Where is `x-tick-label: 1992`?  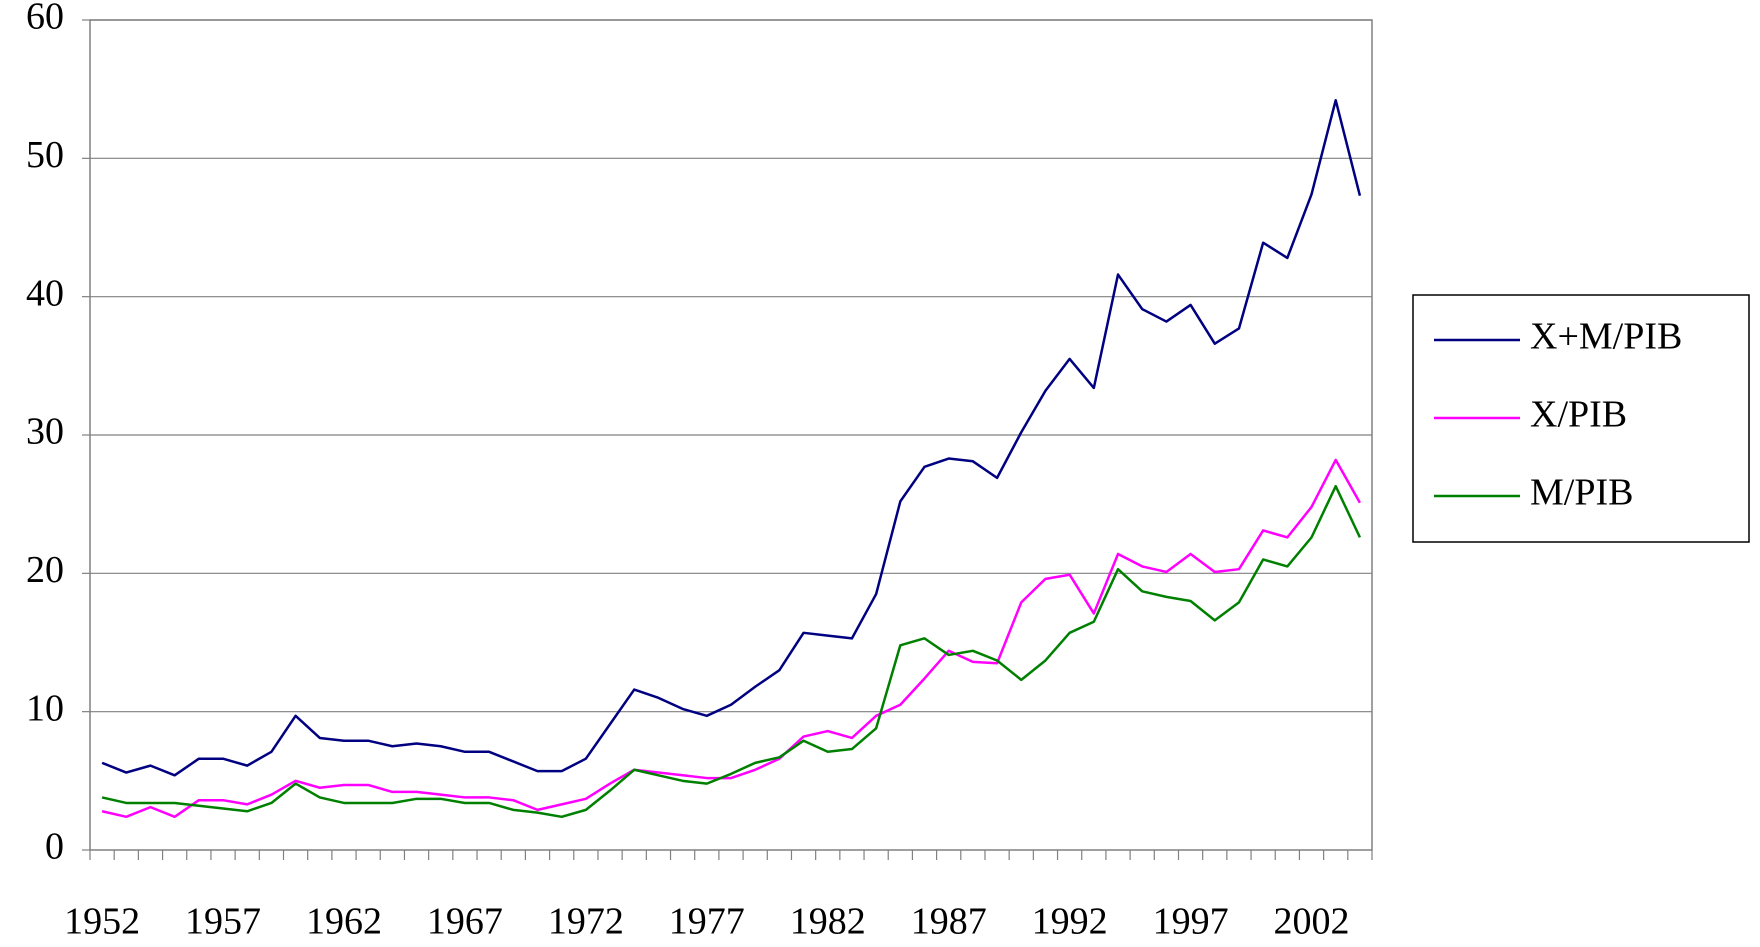
x-tick-label: 1992 is located at coordinates (1070, 922).